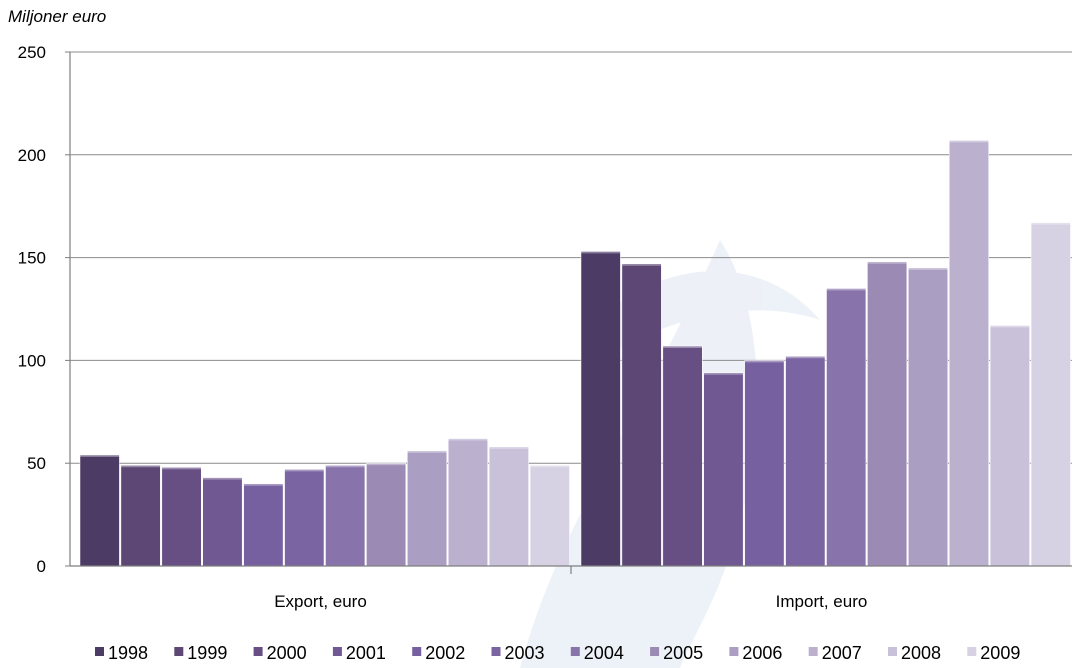 The height and width of the screenshot is (668, 1073). I want to click on legend-swatch-2006, so click(734, 651).